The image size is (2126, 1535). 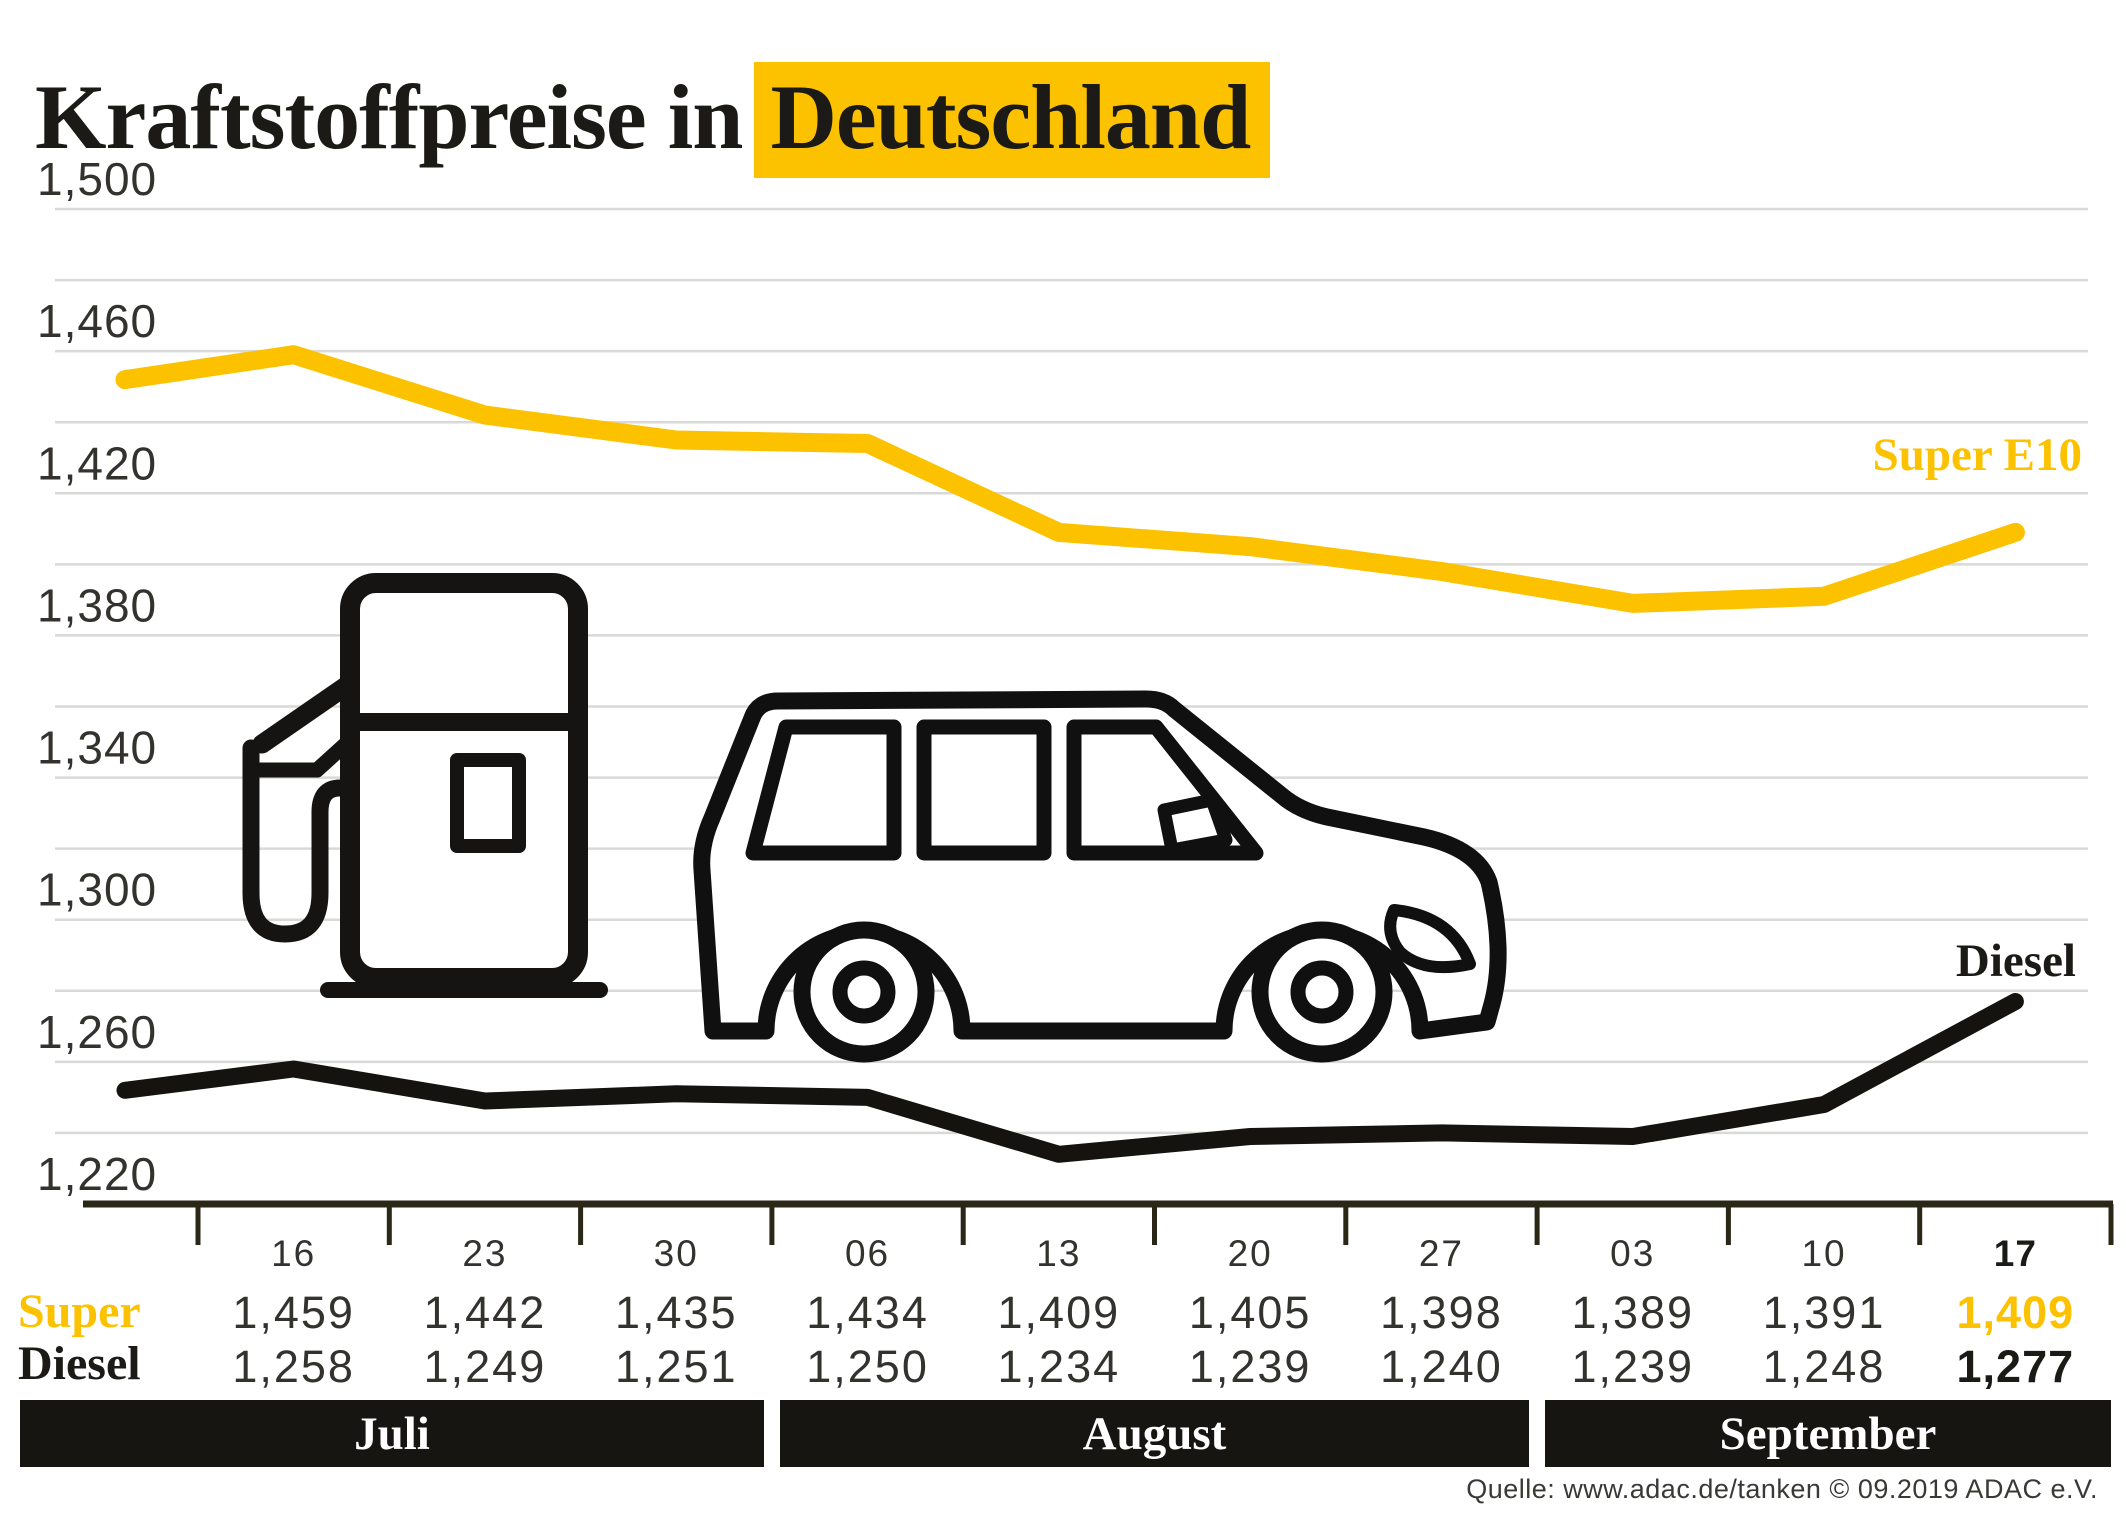 What do you see at coordinates (676, 1312) in the screenshot?
I see `super-value: 1,435` at bounding box center [676, 1312].